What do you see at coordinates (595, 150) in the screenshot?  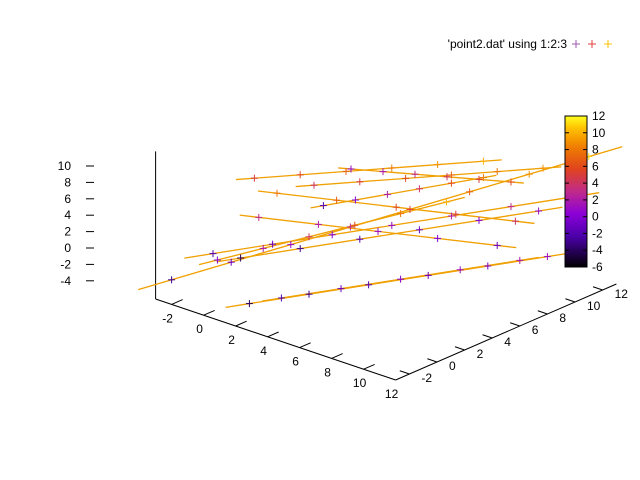 I see `colorbar-tick-label: 8` at bounding box center [595, 150].